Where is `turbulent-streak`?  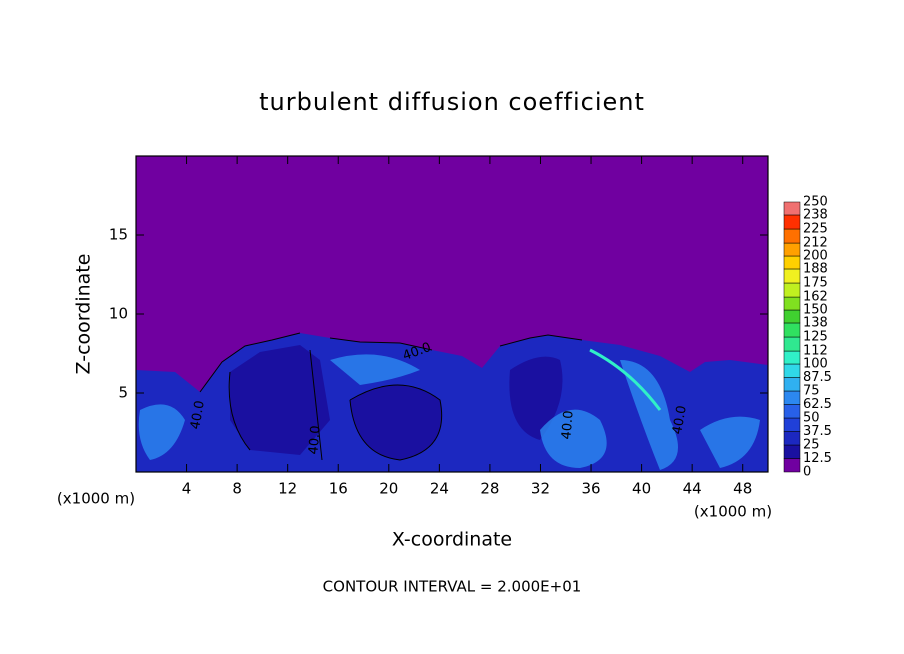 turbulent-streak is located at coordinates (625, 379).